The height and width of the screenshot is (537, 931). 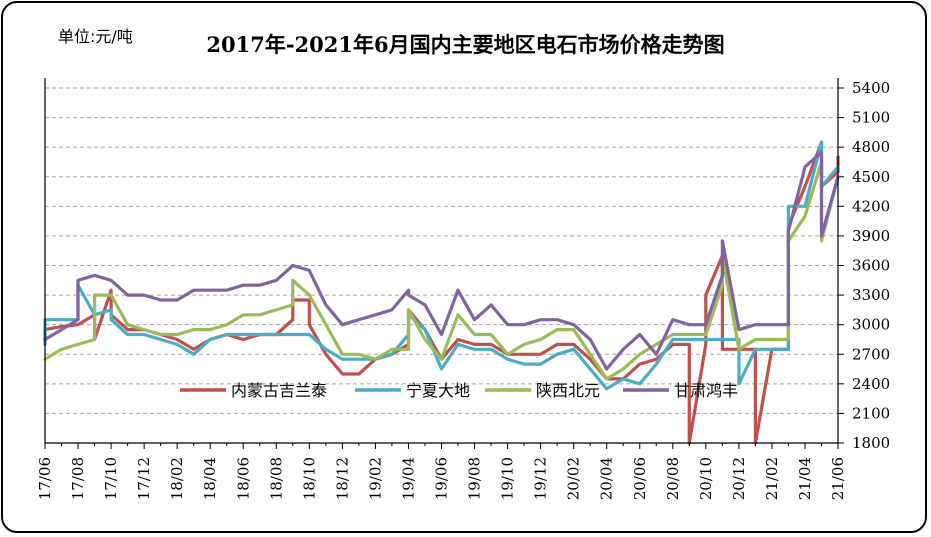 I want to click on y-tick-label: 3000, so click(x=871, y=325).